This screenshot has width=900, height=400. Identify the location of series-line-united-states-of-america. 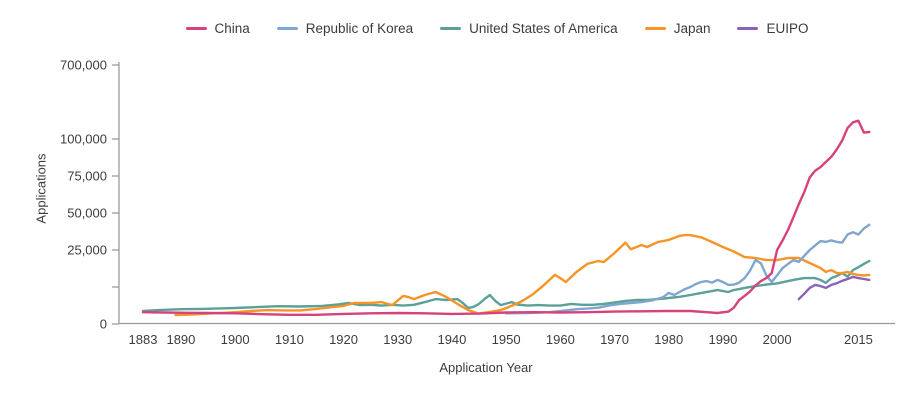
(506, 286).